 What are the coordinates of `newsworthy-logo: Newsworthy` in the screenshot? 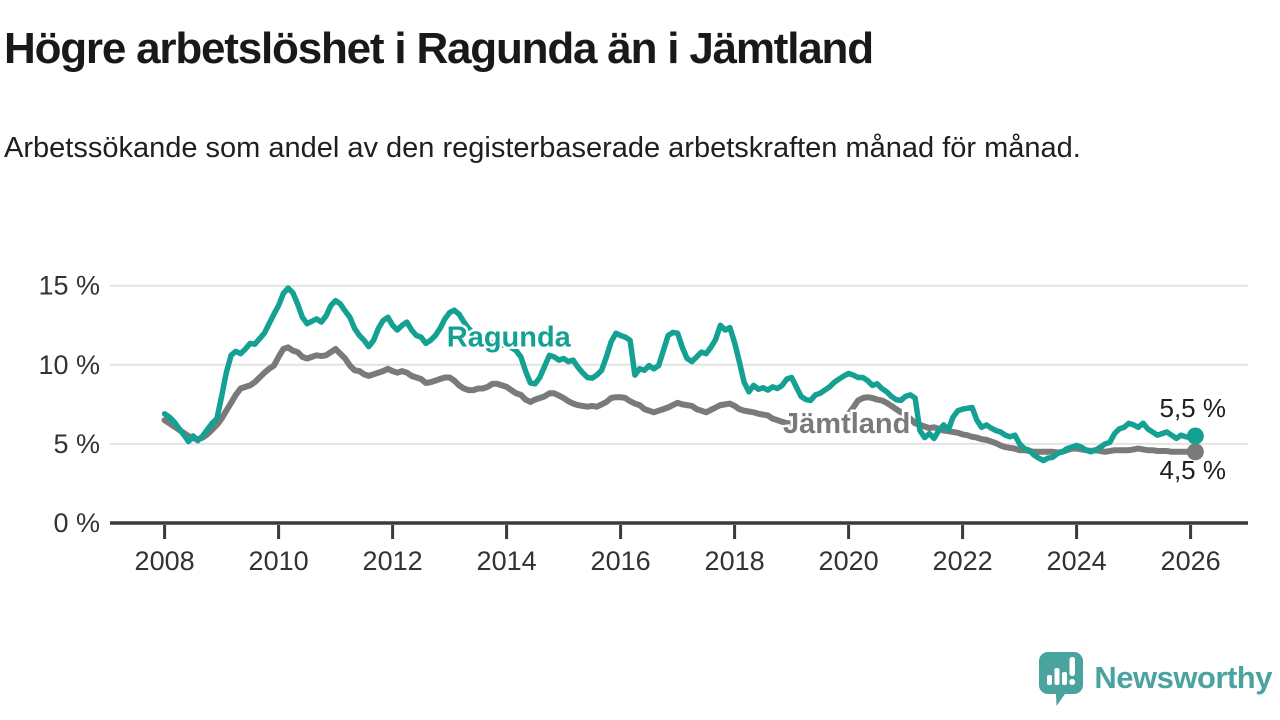 It's located at (1155, 678).